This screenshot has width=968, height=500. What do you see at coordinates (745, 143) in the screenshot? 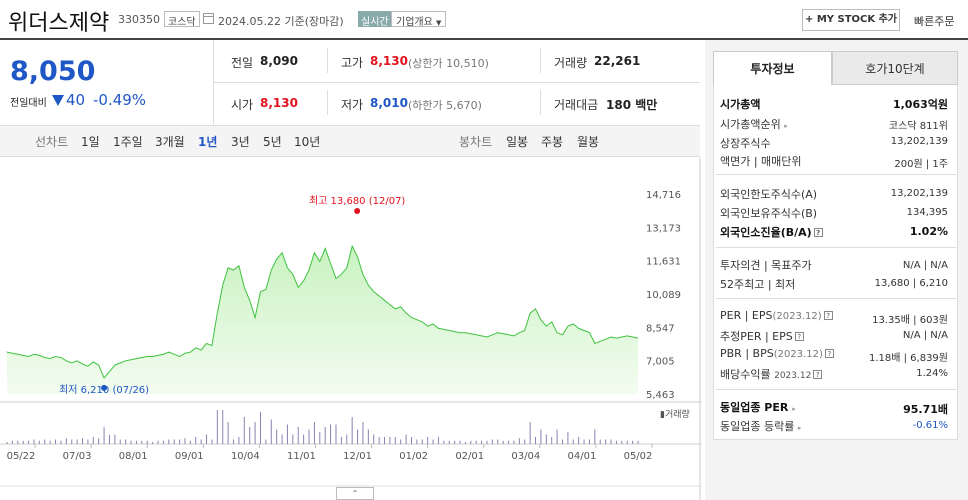
I see `shares-label: 상장주식수` at bounding box center [745, 143].